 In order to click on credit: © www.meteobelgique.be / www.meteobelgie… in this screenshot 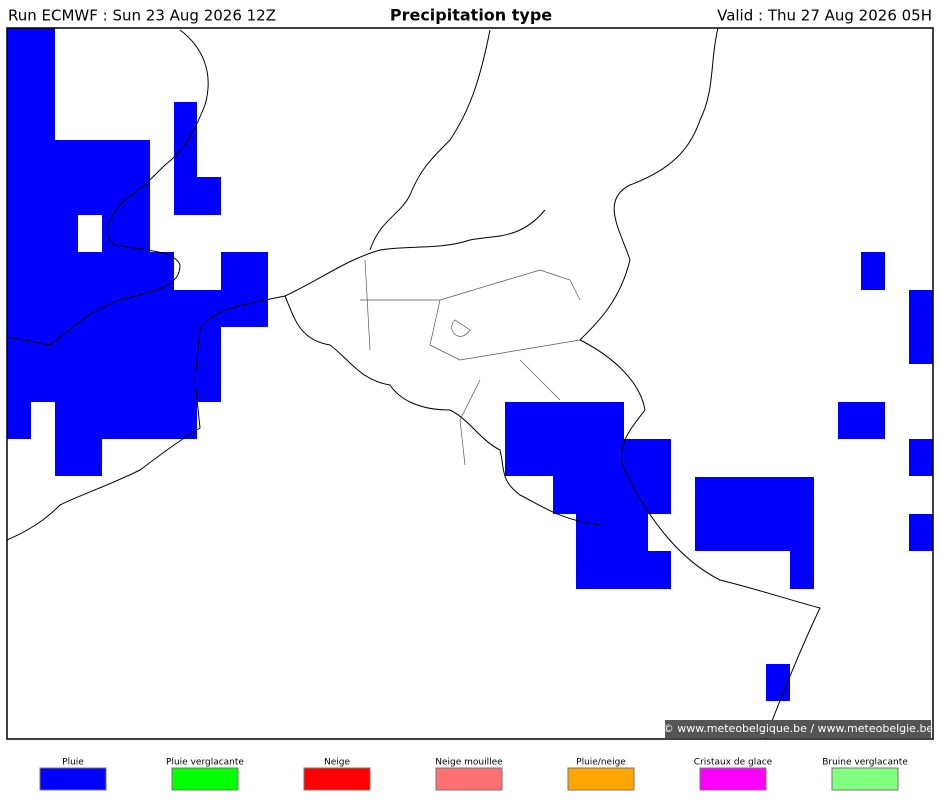, I will do `click(798, 728)`.